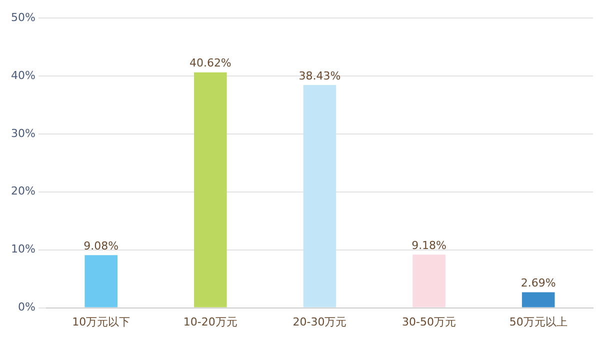  Describe the element at coordinates (319, 75) in the screenshot. I see `data-label: 38.43%` at that location.